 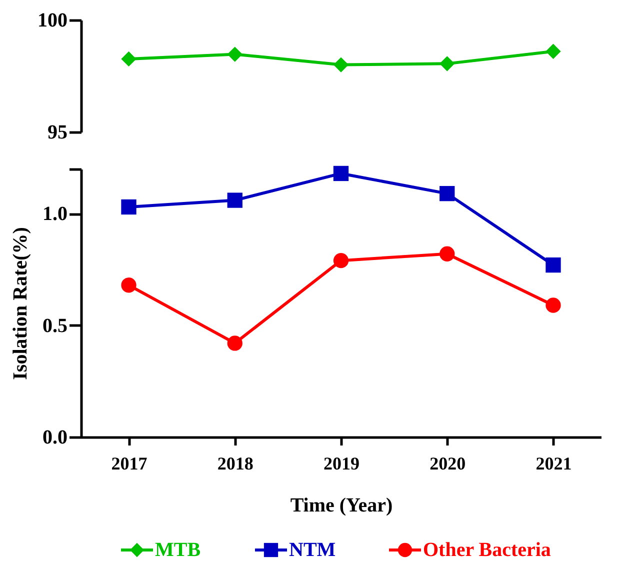 I want to click on legend-label: NTM, so click(x=312, y=550).